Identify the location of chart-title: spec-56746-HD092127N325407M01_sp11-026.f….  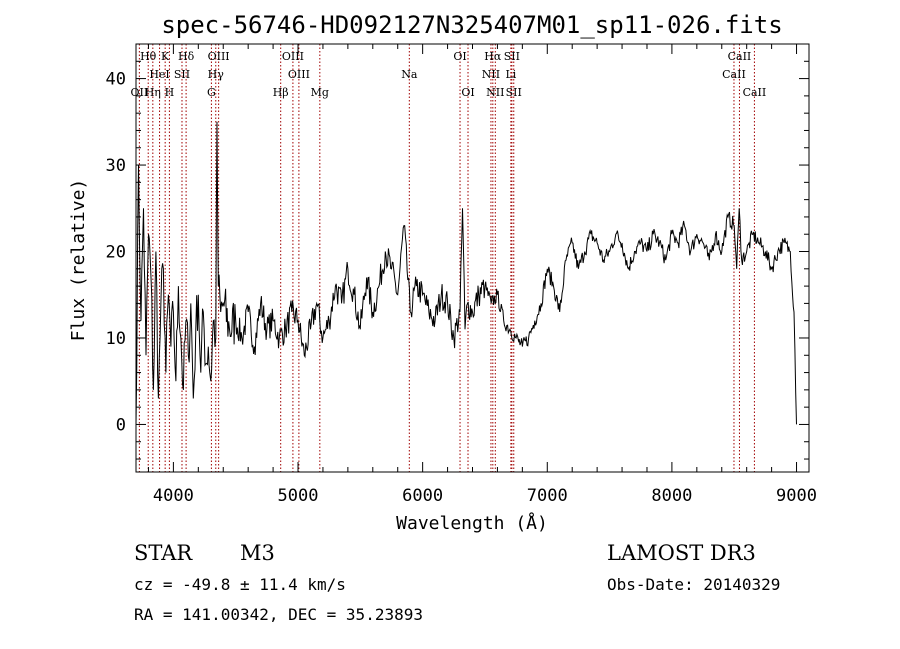
(471, 25).